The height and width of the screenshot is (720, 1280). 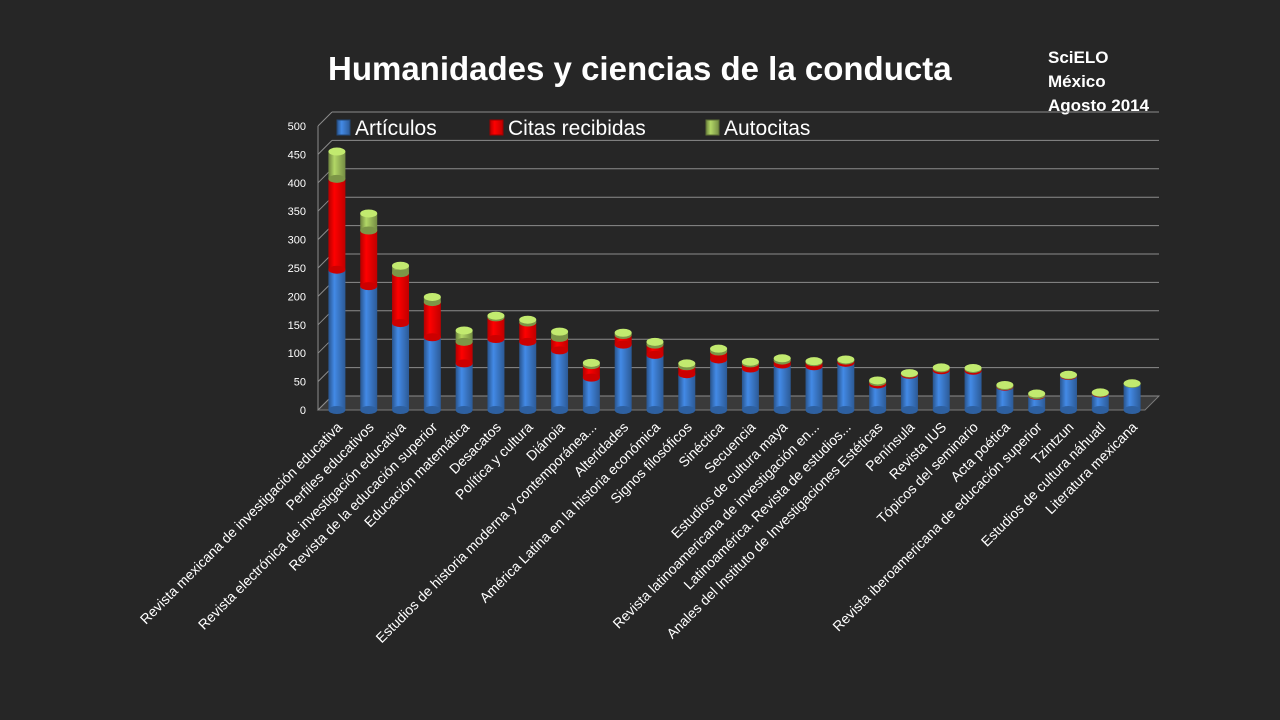 What do you see at coordinates (297, 127) in the screenshot?
I see `y-tick-label: 500` at bounding box center [297, 127].